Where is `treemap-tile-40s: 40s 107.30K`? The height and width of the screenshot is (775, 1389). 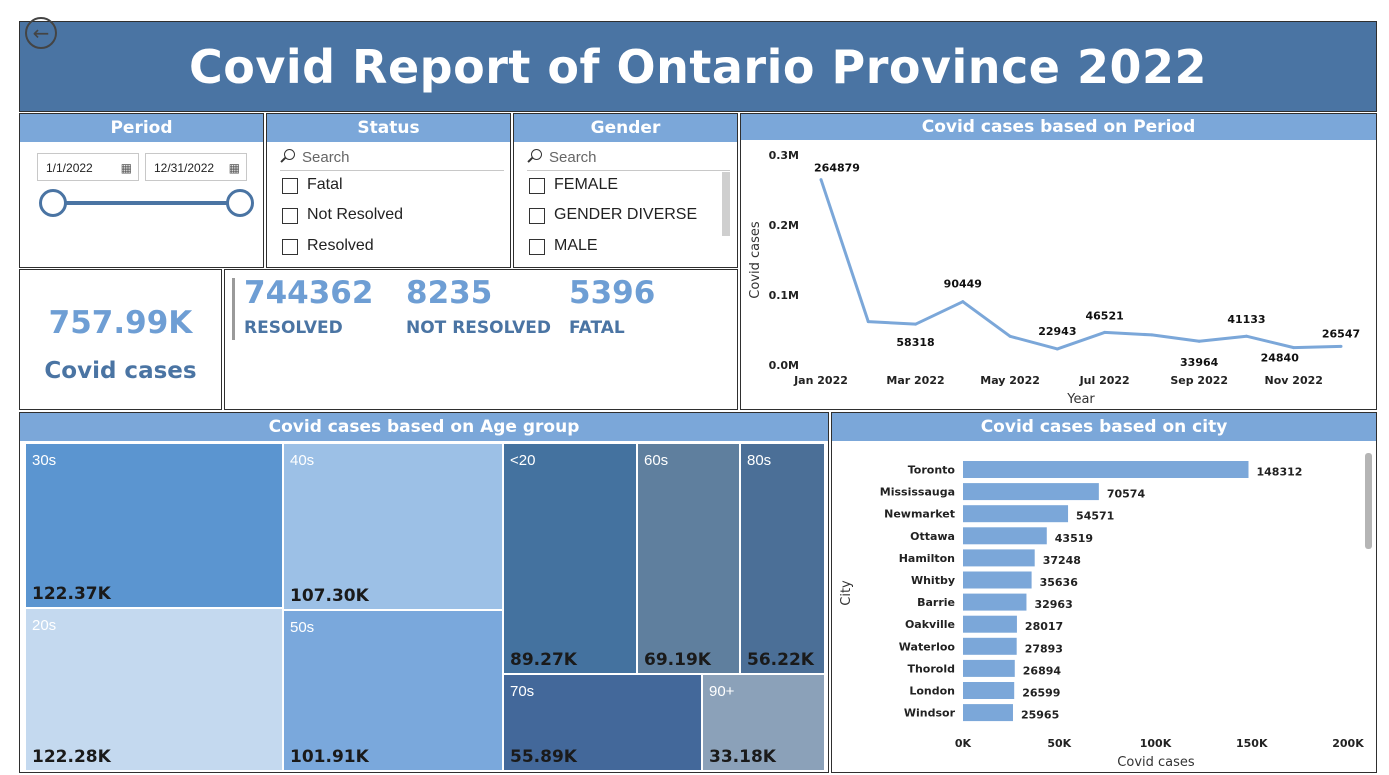
treemap-tile-40s: 40s 107.30K is located at coordinates (393, 526).